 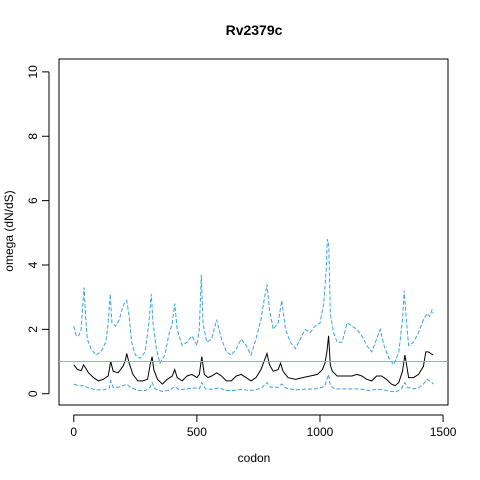 What do you see at coordinates (73, 432) in the screenshot?
I see `x-tick-label: 0` at bounding box center [73, 432].